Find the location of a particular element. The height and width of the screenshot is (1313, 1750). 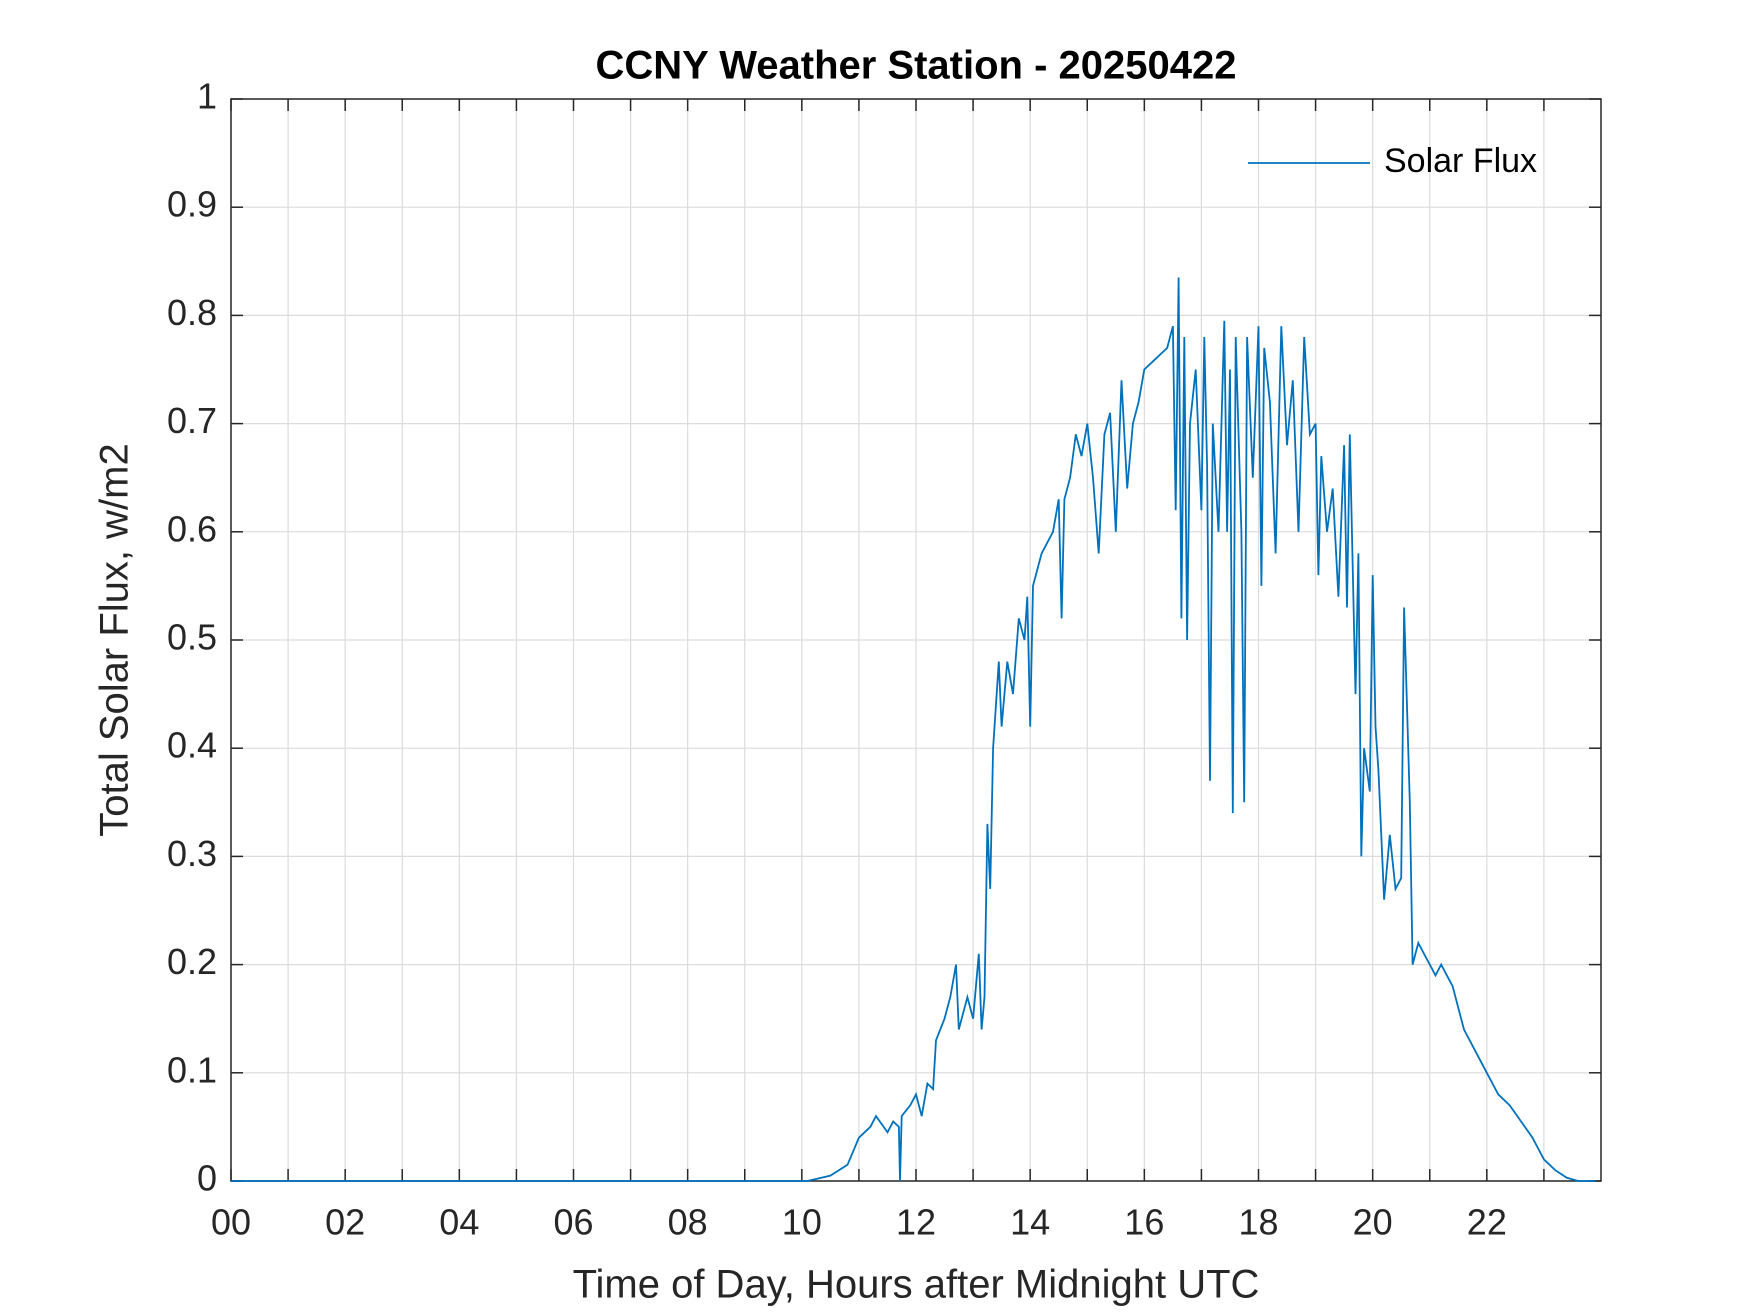

x-tick-label: 14 is located at coordinates (1030, 1222).